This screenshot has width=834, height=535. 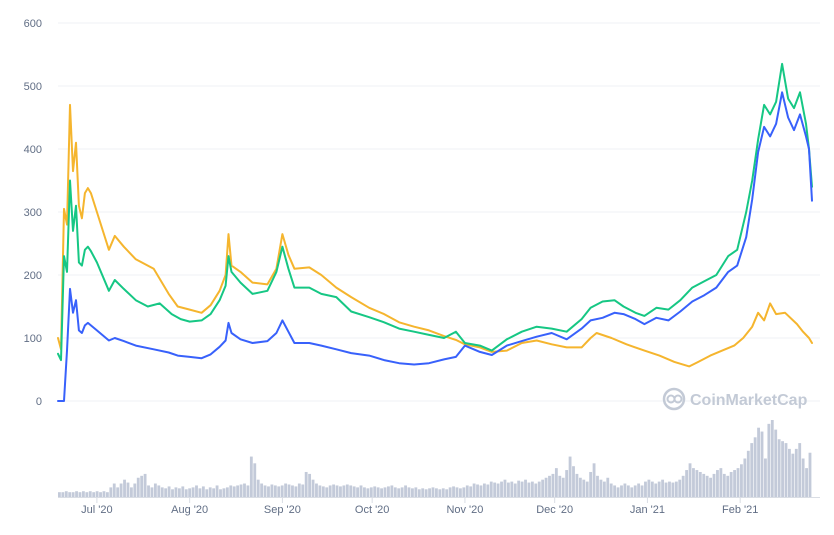 I want to click on x-tick-label: Oct '20, so click(x=372, y=510).